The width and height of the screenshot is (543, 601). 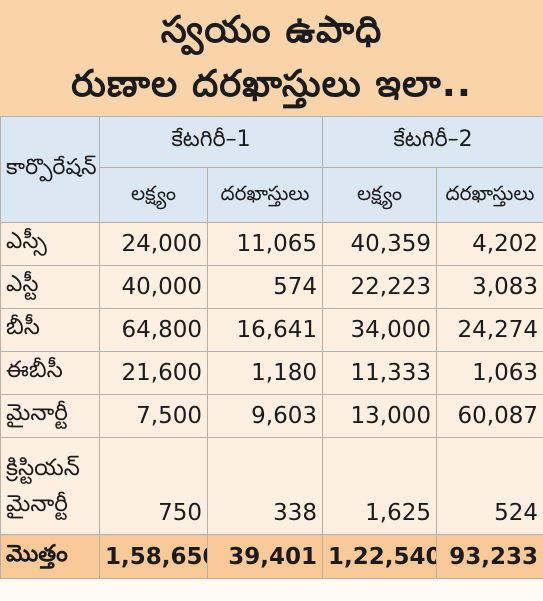 What do you see at coordinates (265, 330) in the screenshot?
I see `c1-applications-cell: 16,641` at bounding box center [265, 330].